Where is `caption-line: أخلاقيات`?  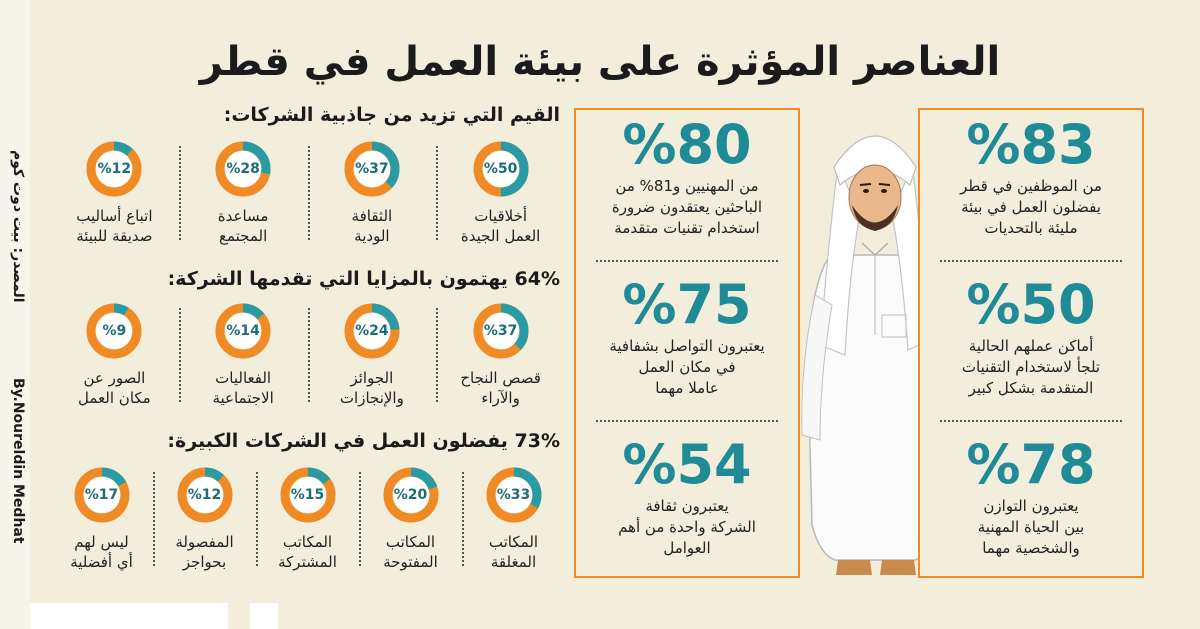 caption-line: أخلاقيات is located at coordinates (501, 216).